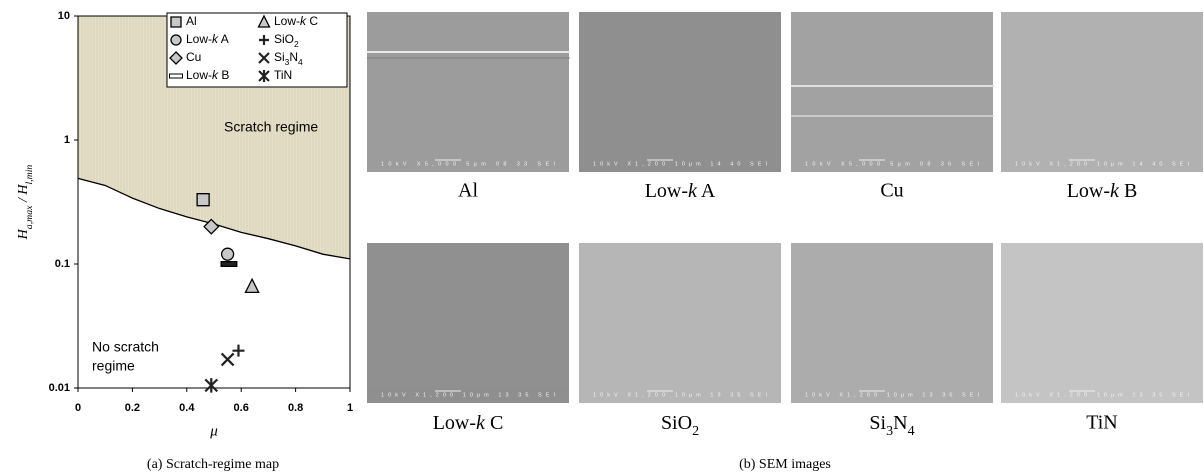  What do you see at coordinates (296, 21) in the screenshot?
I see `legend-label: Low-k C` at bounding box center [296, 21].